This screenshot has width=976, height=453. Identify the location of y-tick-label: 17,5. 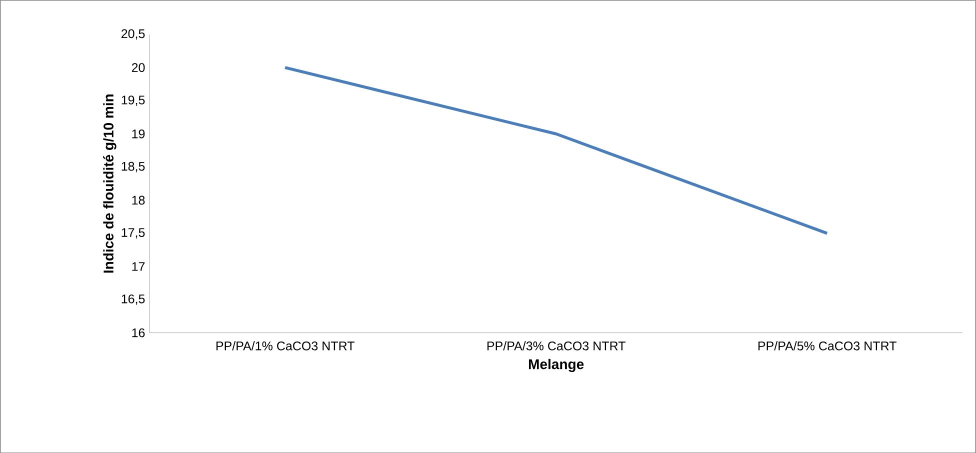
(133, 233).